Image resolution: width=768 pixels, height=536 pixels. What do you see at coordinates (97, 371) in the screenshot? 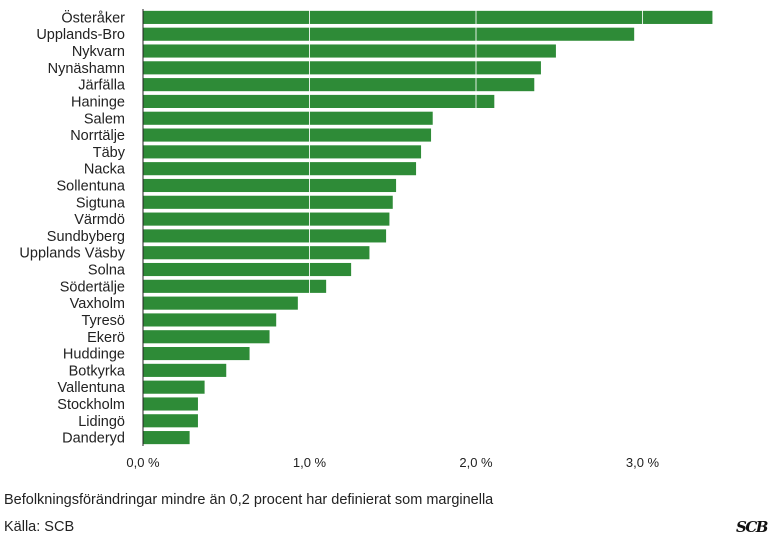
I see `category-label: Botkyrka` at bounding box center [97, 371].